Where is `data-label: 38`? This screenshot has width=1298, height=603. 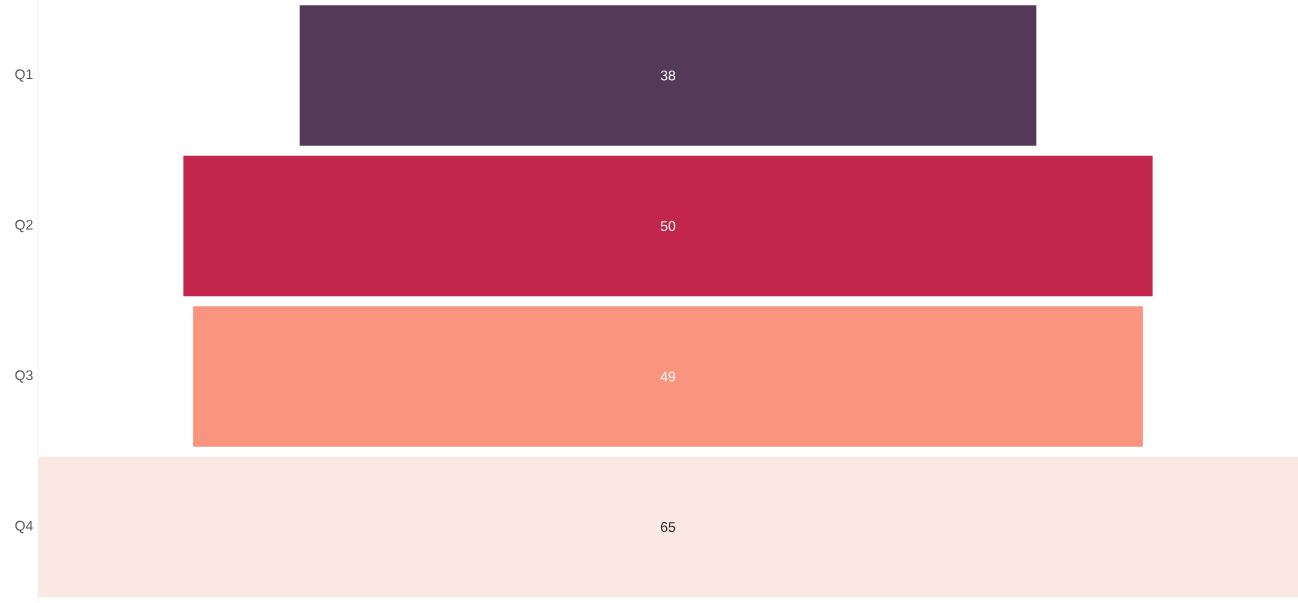 data-label: 38 is located at coordinates (668, 75).